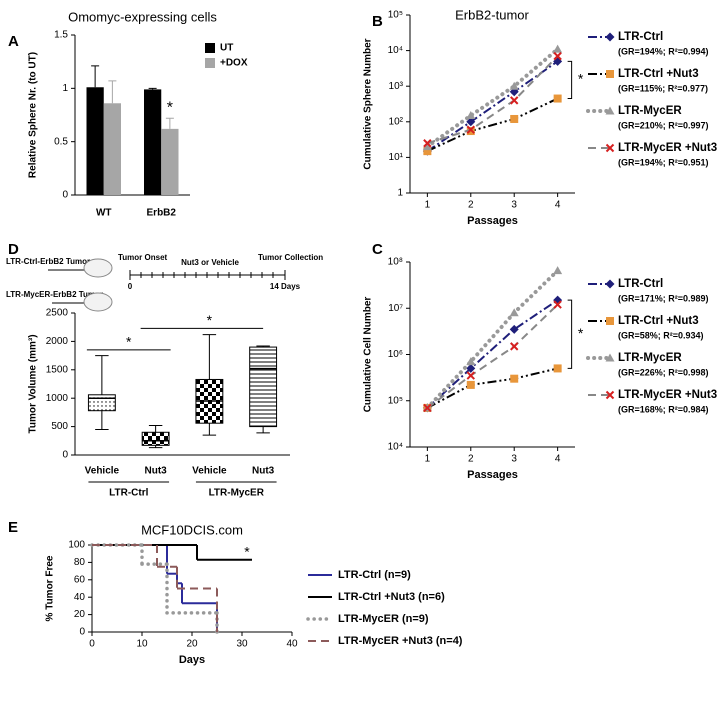  Describe the element at coordinates (570, 334) in the screenshot. I see `significance-bracket` at that location.